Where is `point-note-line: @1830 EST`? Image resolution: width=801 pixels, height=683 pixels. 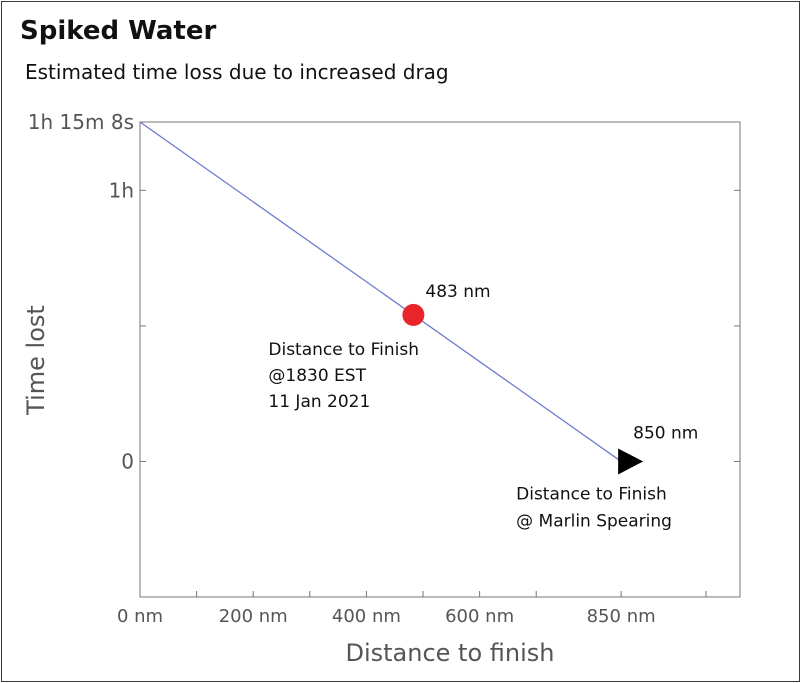
point-note-line: @1830 EST is located at coordinates (317, 376).